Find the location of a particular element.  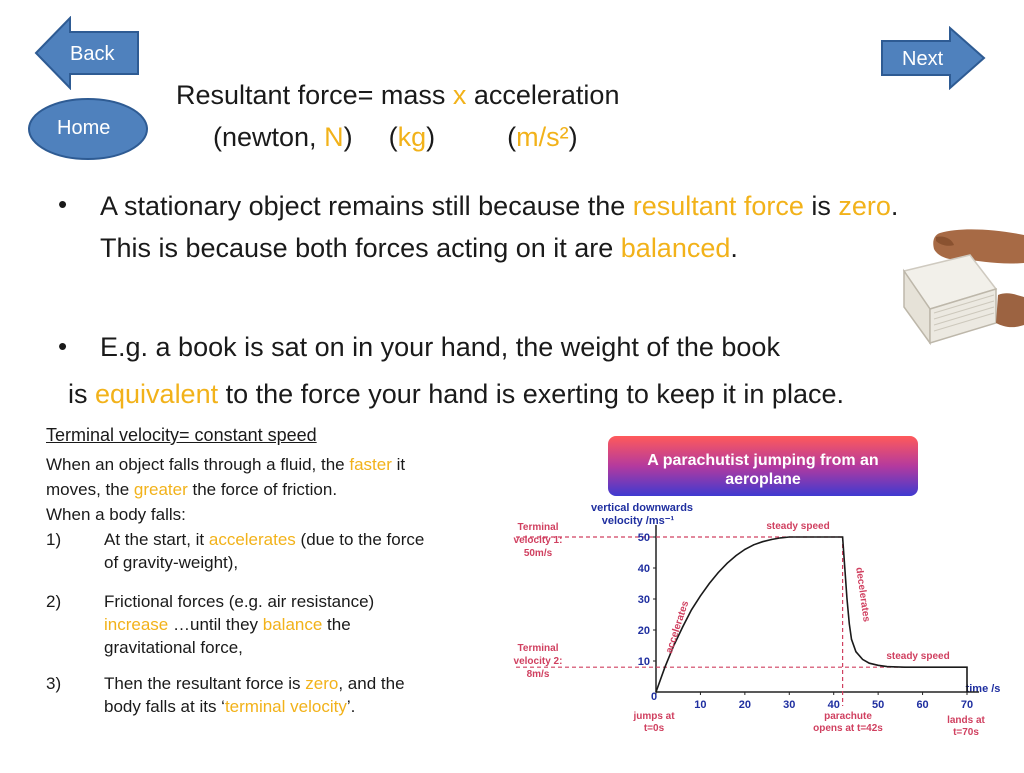

terminal-heading: Terminal velocity= constant speed is located at coordinates (181, 435).